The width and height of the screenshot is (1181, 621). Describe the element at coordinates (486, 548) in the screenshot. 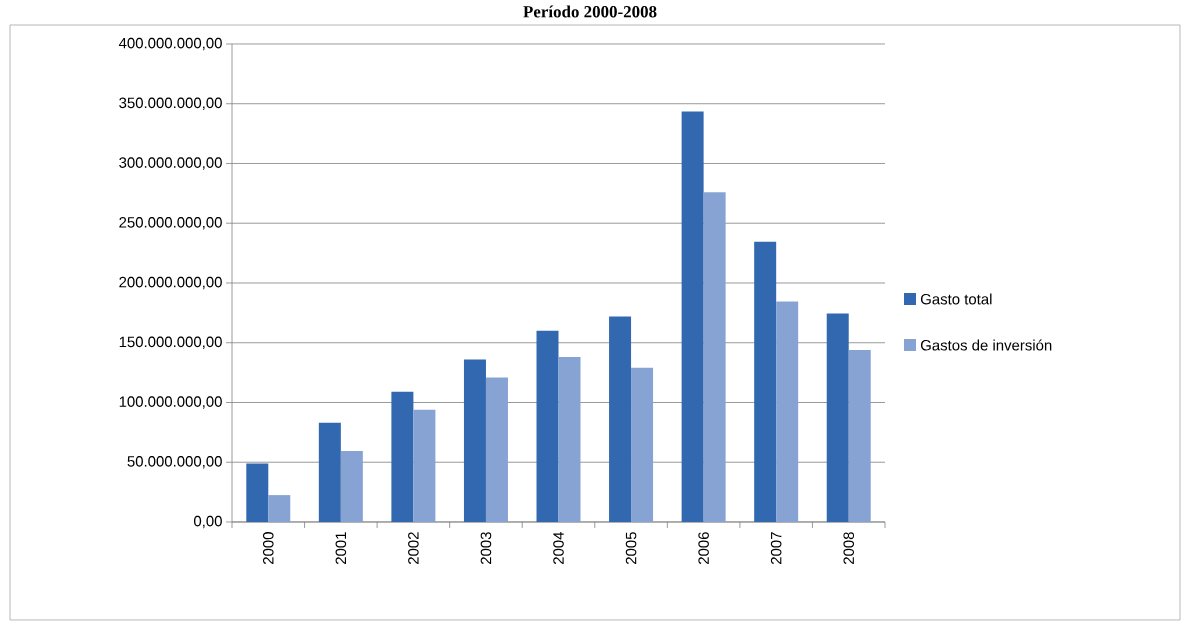

I see `x-tick-label: 2003` at that location.